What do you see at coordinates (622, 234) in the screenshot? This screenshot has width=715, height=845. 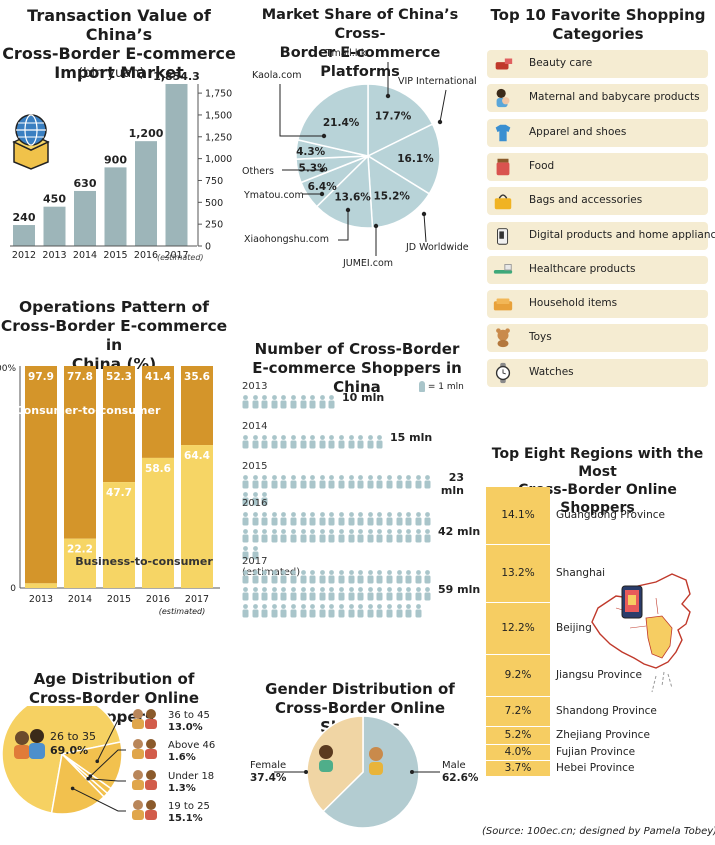 I see `category-label: Digital products and home appliances` at bounding box center [622, 234].